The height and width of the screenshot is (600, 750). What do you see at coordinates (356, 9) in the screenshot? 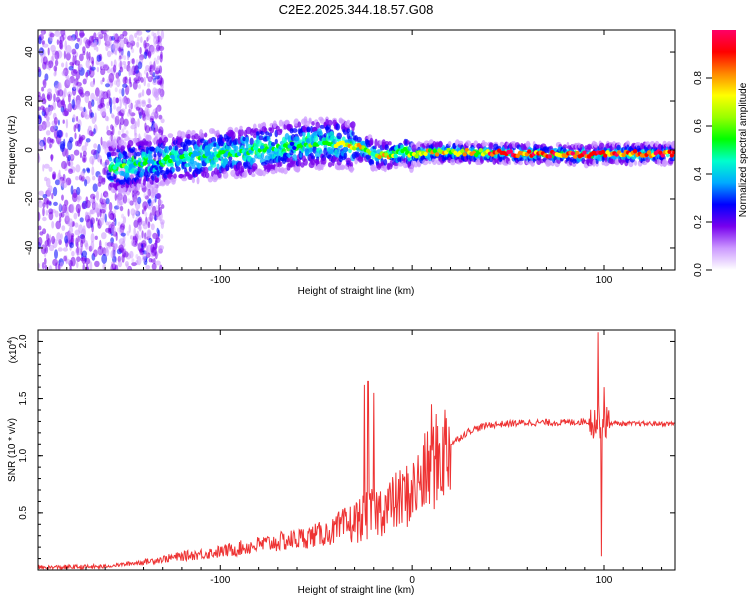
I see `figure-title: C2E2.2025.344.18.57.G08` at bounding box center [356, 9].